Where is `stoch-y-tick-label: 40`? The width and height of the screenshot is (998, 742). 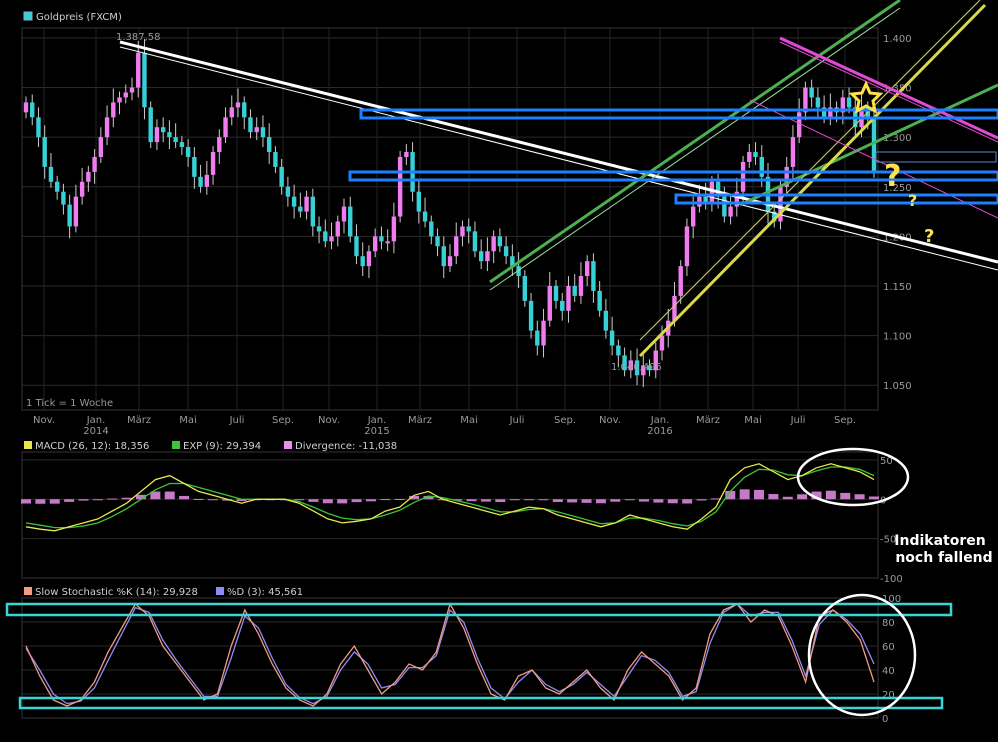 stoch-y-tick-label: 40 is located at coordinates (888, 671).